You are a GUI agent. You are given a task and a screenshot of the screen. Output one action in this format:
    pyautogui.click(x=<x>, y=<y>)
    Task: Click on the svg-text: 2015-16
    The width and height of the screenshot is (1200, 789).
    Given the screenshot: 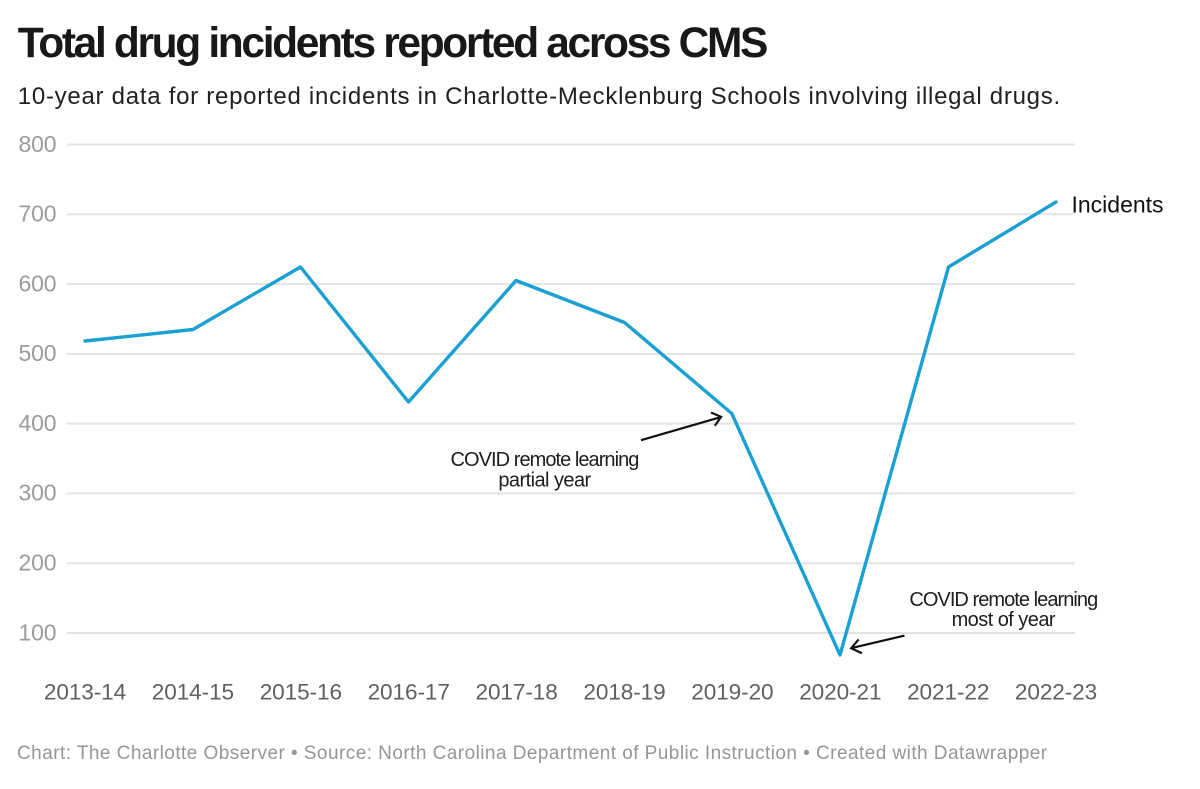 What is the action you would take?
    pyautogui.click(x=301, y=692)
    